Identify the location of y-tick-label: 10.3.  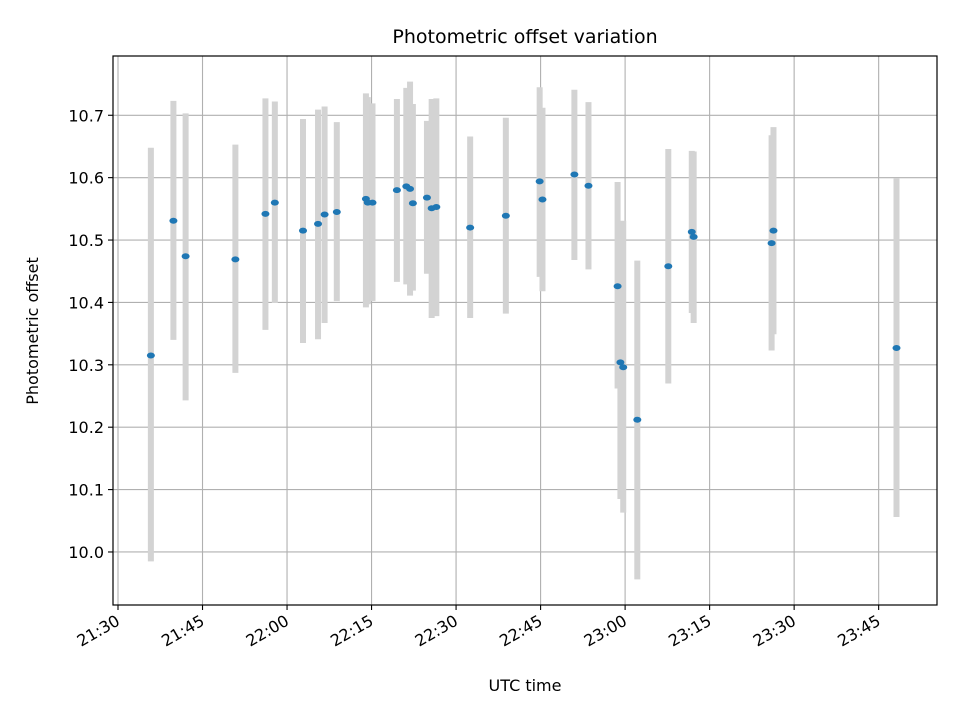
(86, 365).